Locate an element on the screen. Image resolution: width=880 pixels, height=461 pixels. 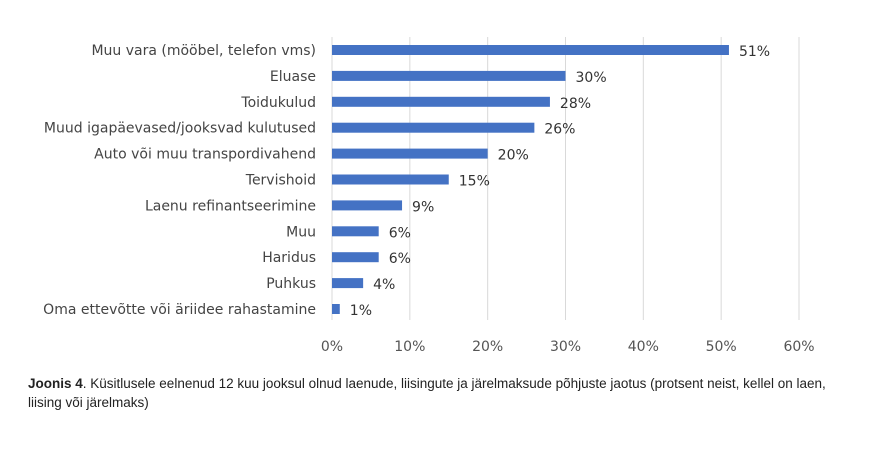
category-label: Laenu refinantseerimine is located at coordinates (230, 206).